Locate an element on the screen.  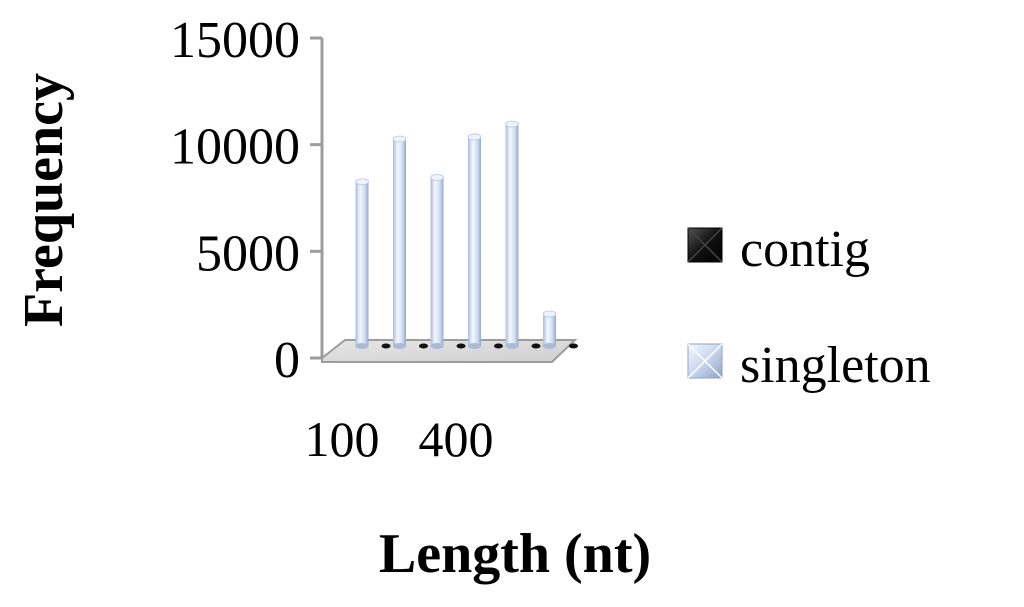
y-axis-label: Frequency is located at coordinates (44, 200).